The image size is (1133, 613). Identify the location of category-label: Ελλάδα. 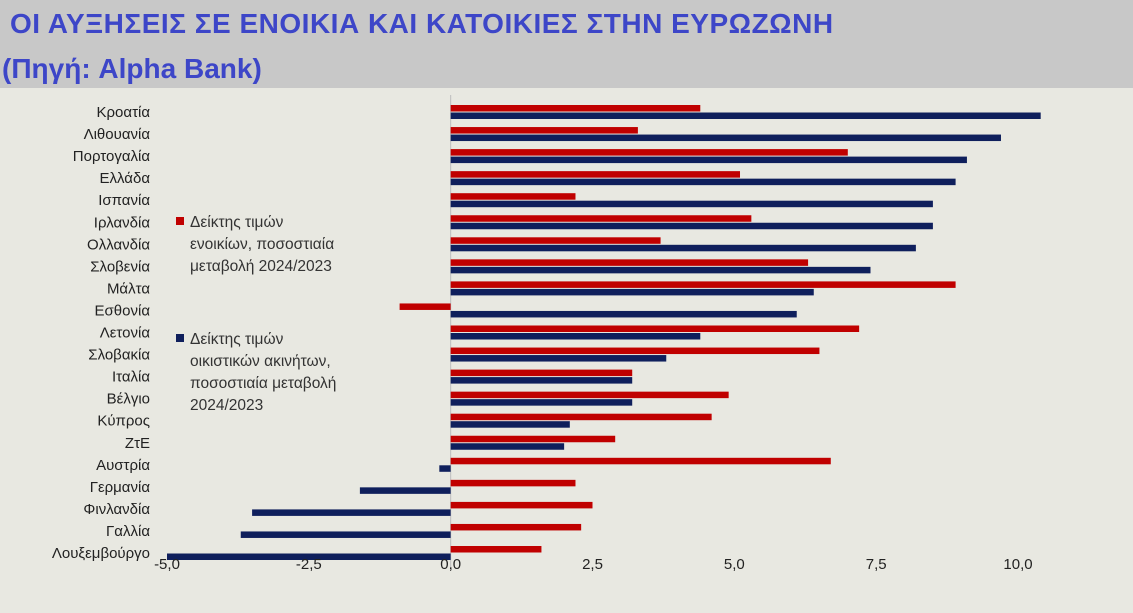
(125, 178).